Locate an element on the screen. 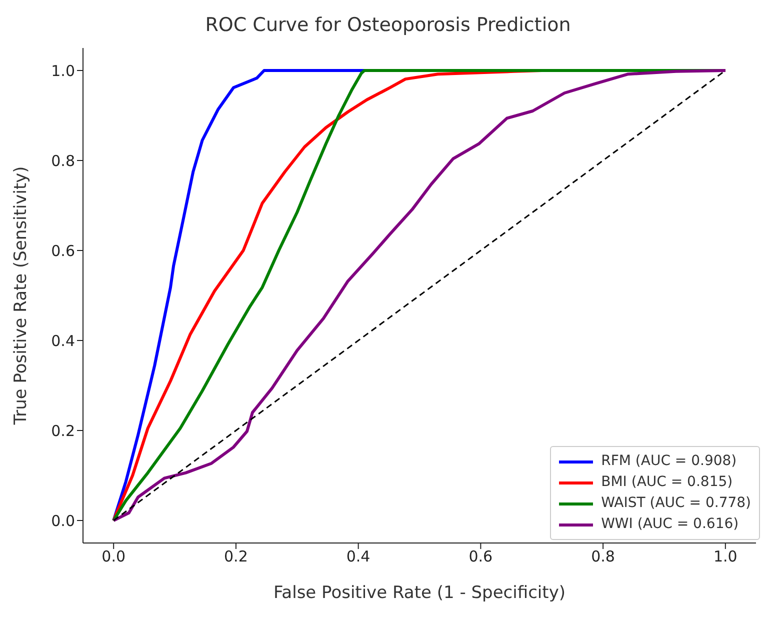 The height and width of the screenshot is (620, 772). y-tick-label: 0.2 is located at coordinates (63, 431).